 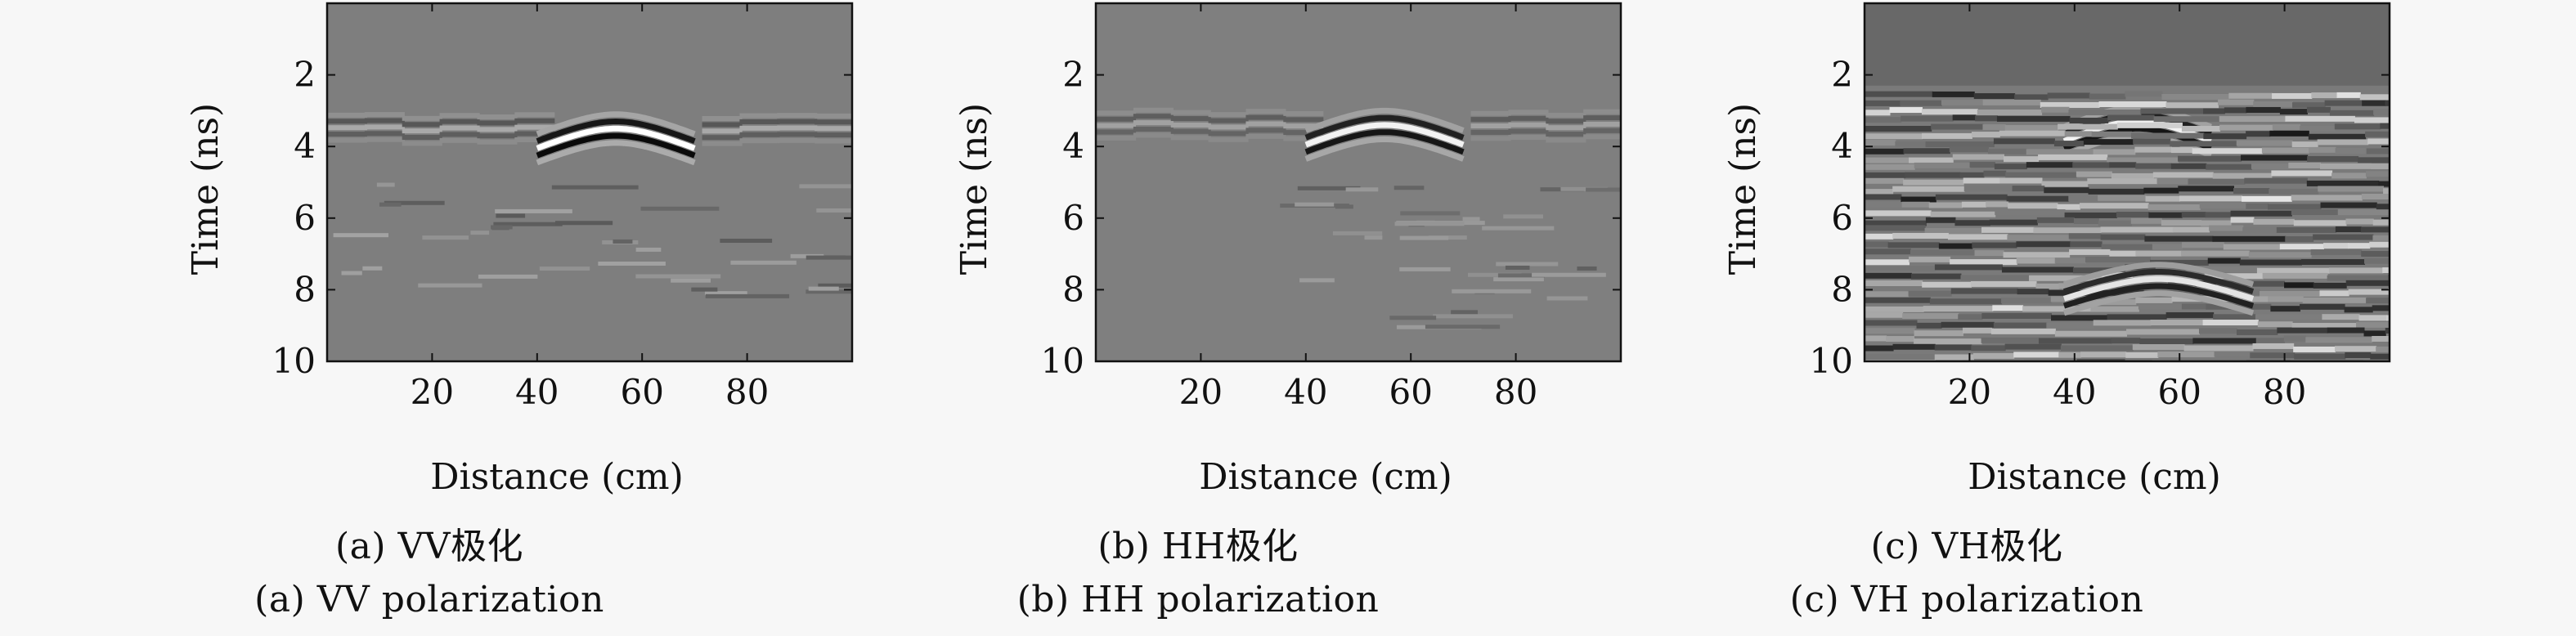 What do you see at coordinates (1073, 289) in the screenshot?
I see `y-tick-label: 8` at bounding box center [1073, 289].